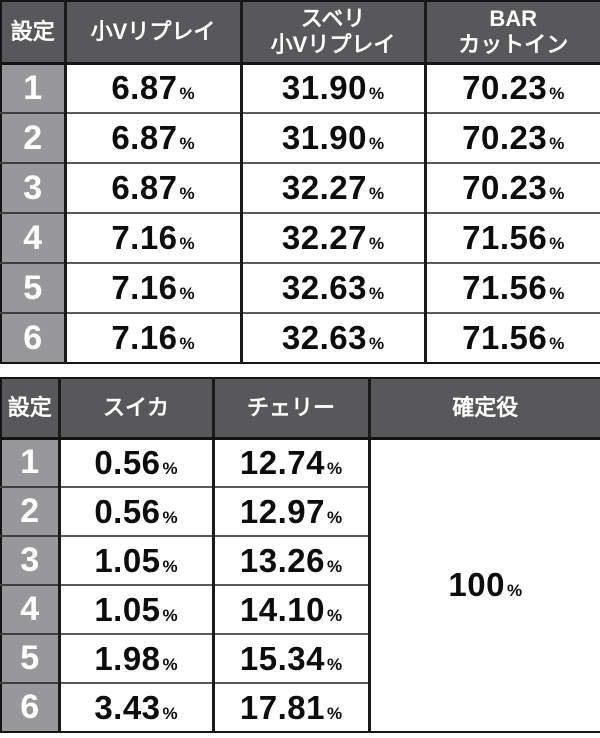  What do you see at coordinates (332, 137) in the screenshot?
I see `value-cell: 31.90%` at bounding box center [332, 137].